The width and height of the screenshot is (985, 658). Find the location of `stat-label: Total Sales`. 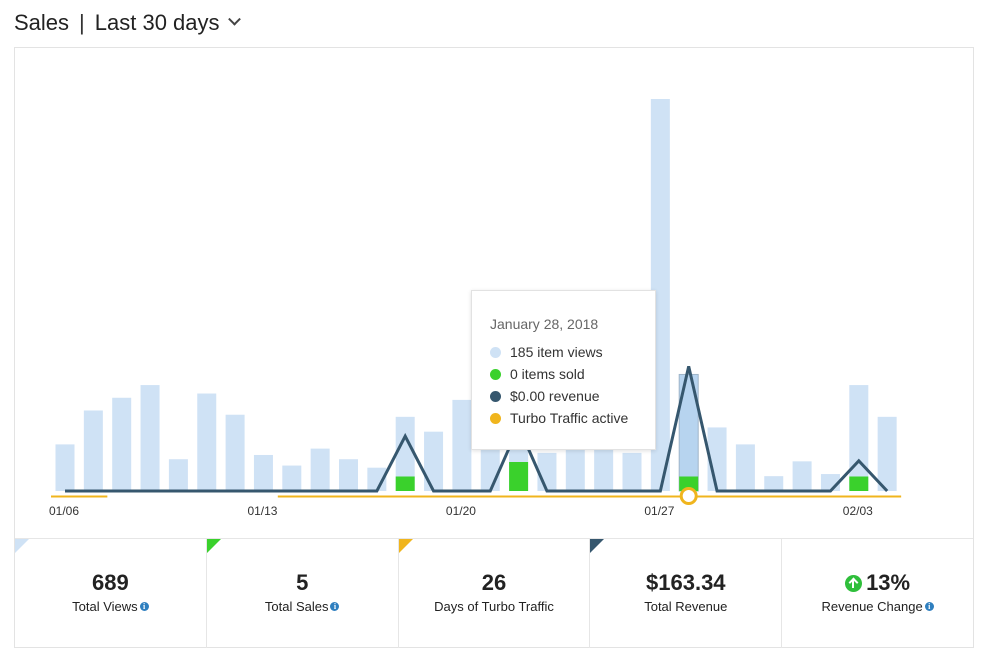

stat-label: Total Sales is located at coordinates (296, 606).